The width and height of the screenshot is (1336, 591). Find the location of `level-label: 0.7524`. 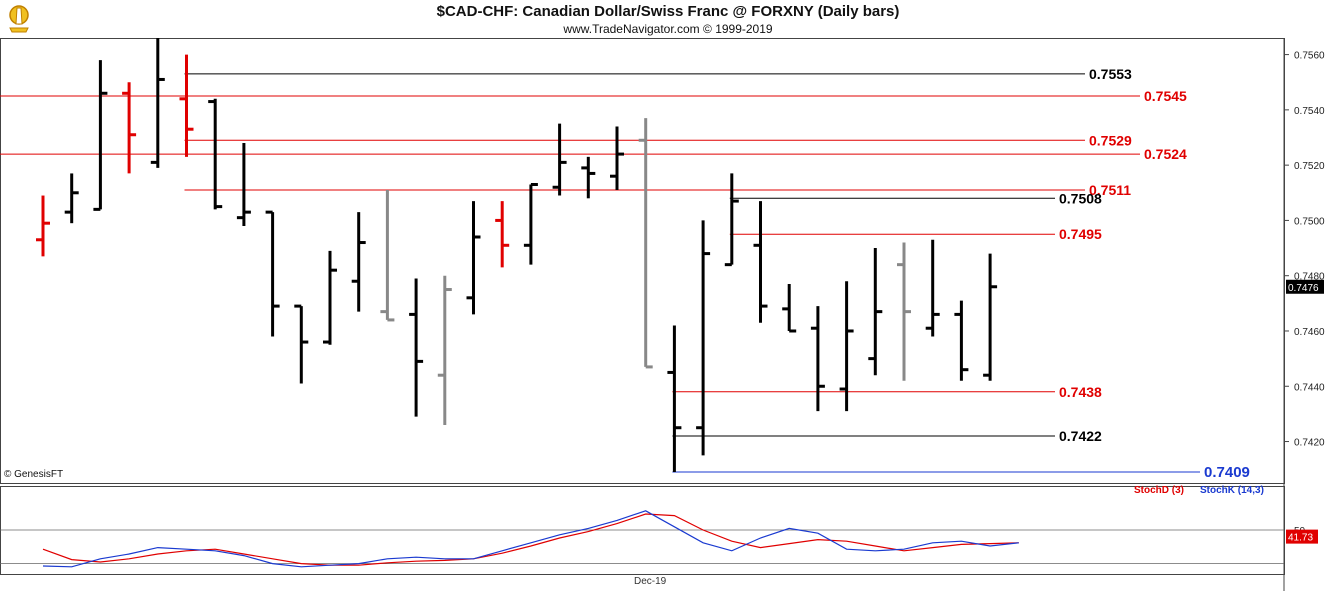

level-label: 0.7524 is located at coordinates (1165, 154).